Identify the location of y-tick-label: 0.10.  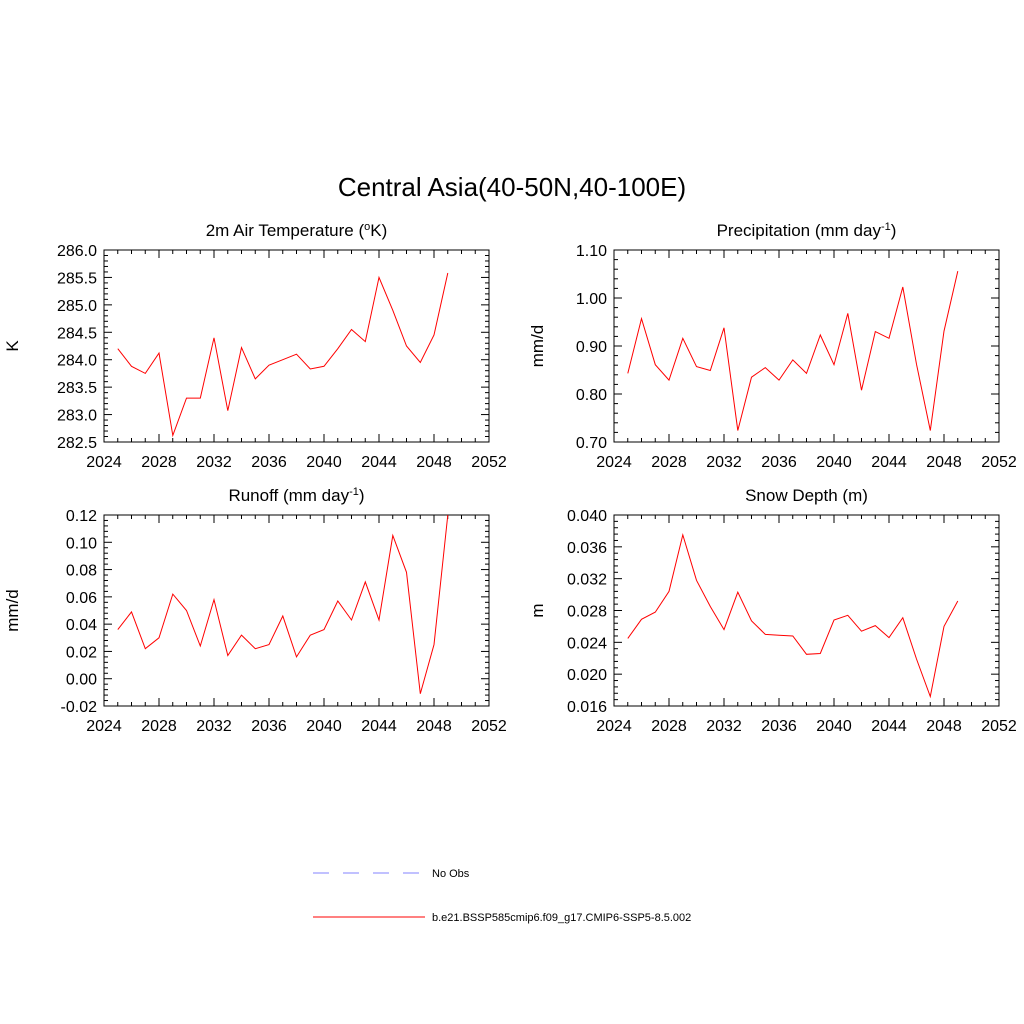
(81, 543).